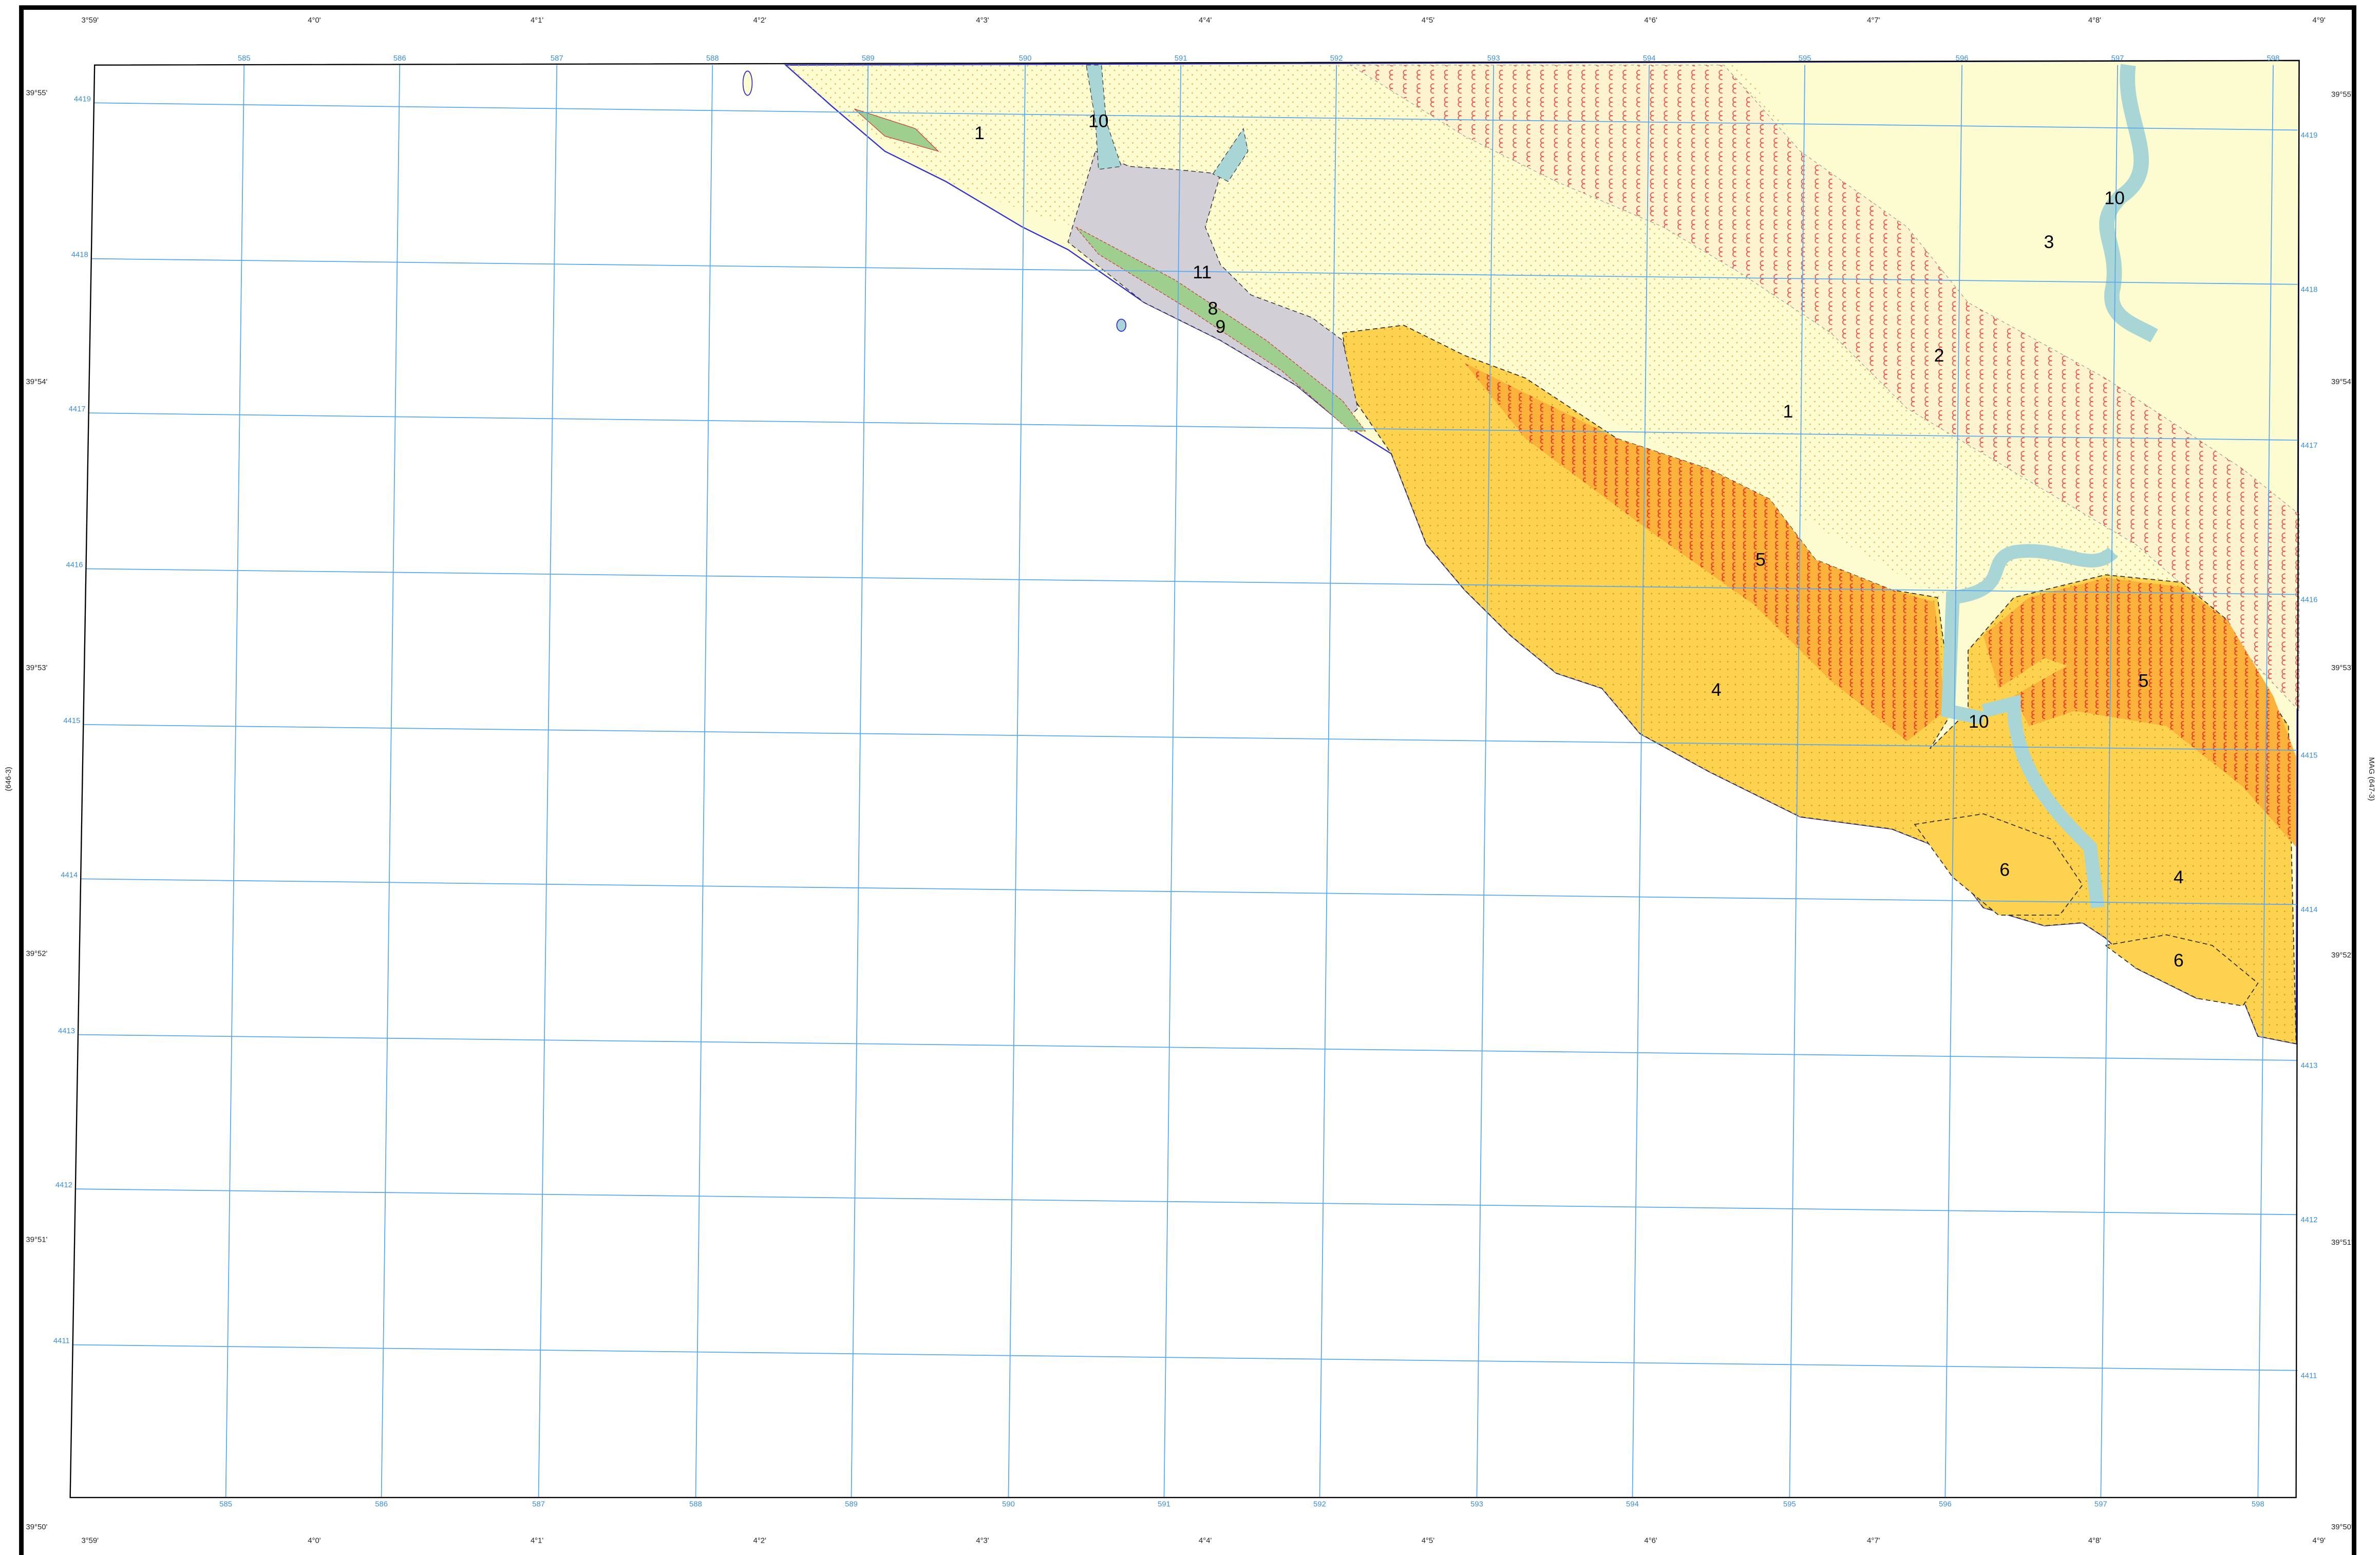 The width and height of the screenshot is (2380, 1555). What do you see at coordinates (90, 20) in the screenshot?
I see `lon-label: 3°59'` at bounding box center [90, 20].